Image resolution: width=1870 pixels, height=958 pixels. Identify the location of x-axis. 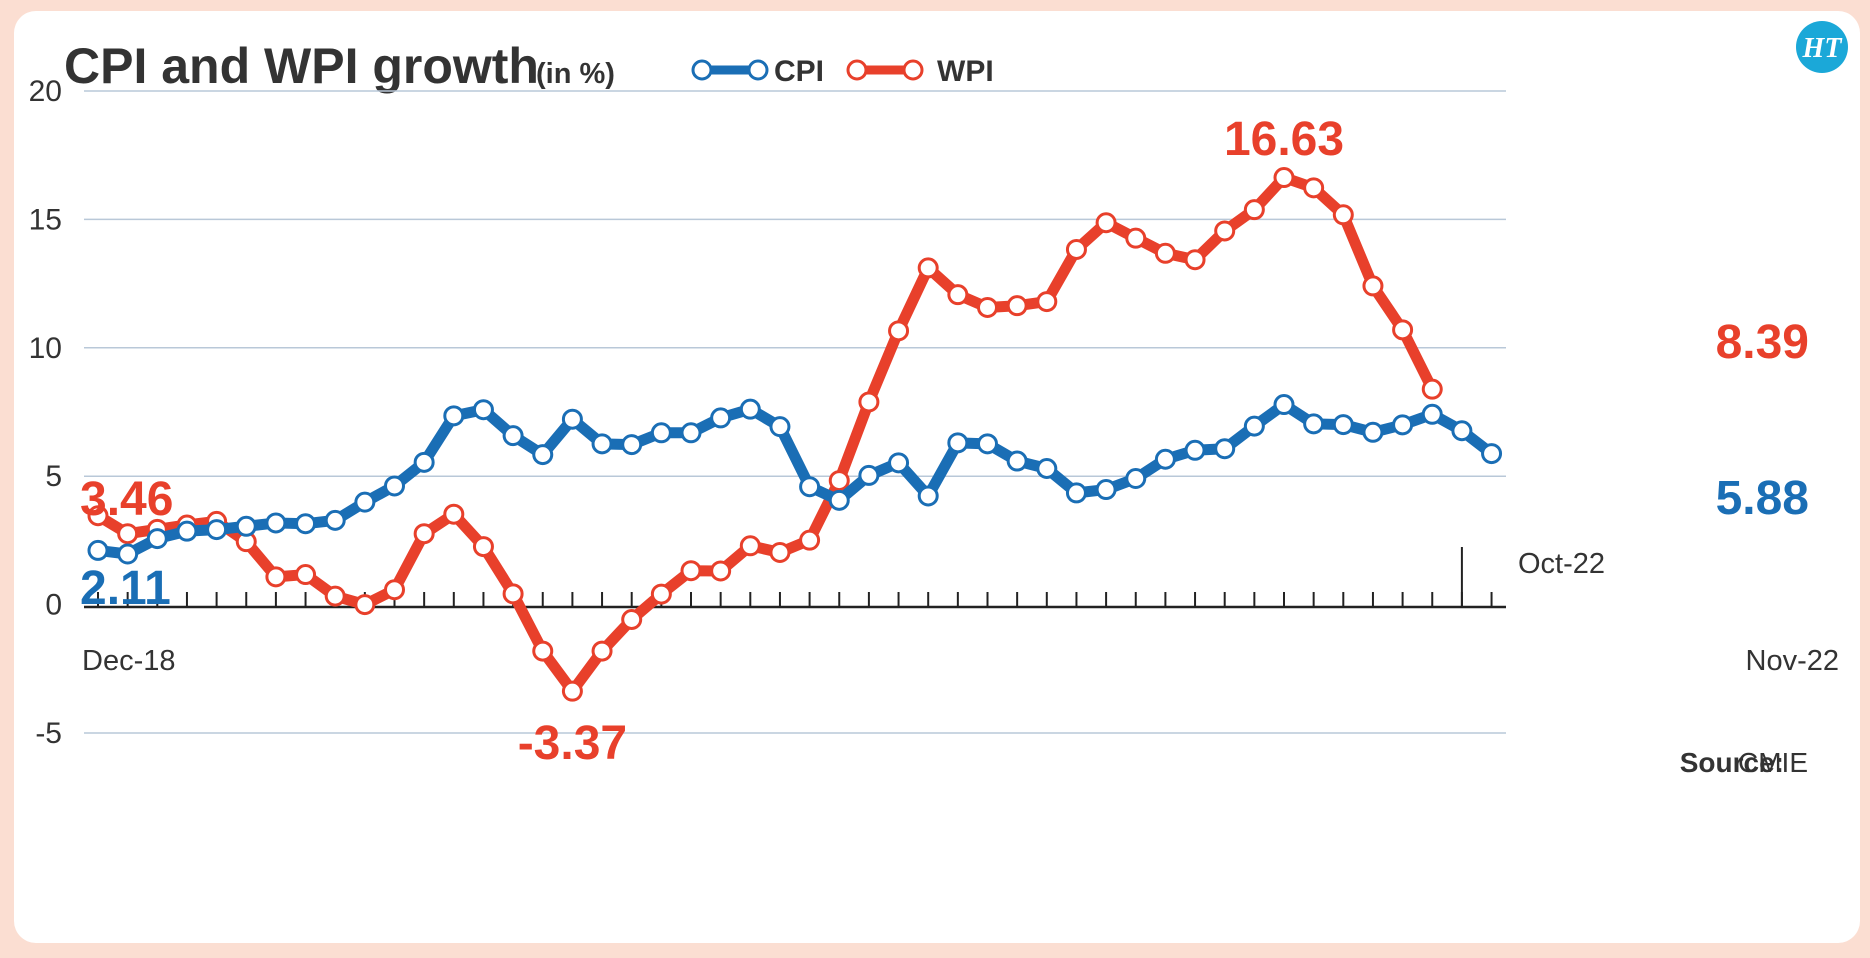
(795, 578).